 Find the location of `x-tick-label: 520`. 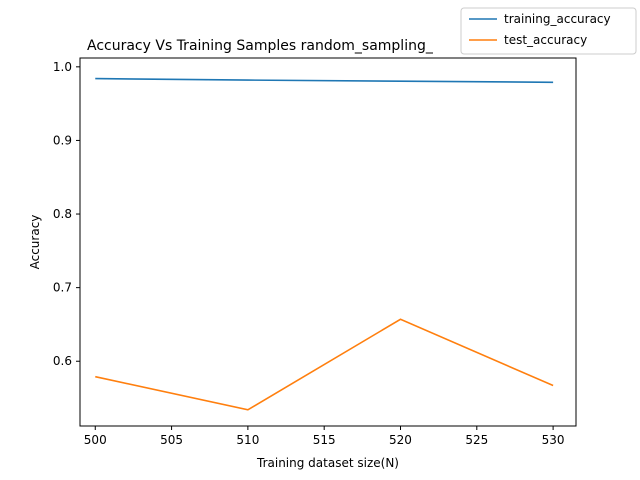

x-tick-label: 520 is located at coordinates (400, 440).